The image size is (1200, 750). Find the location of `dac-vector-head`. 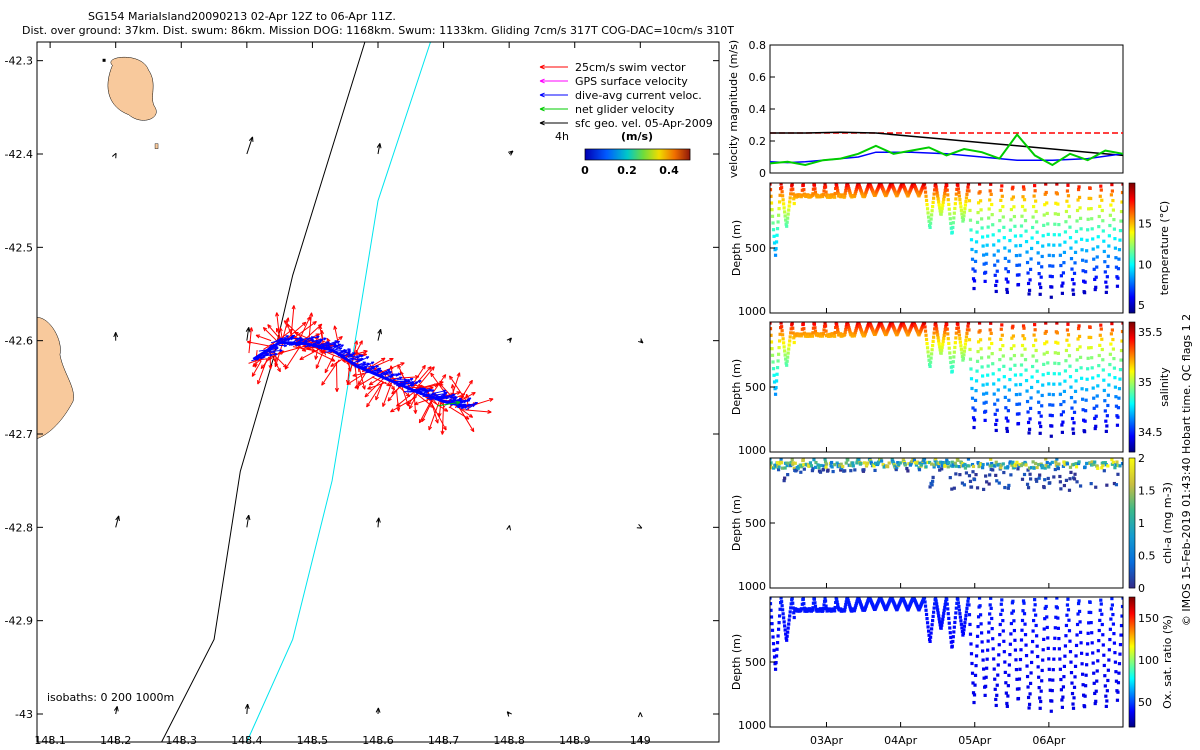

dac-vector-head is located at coordinates (325, 339).